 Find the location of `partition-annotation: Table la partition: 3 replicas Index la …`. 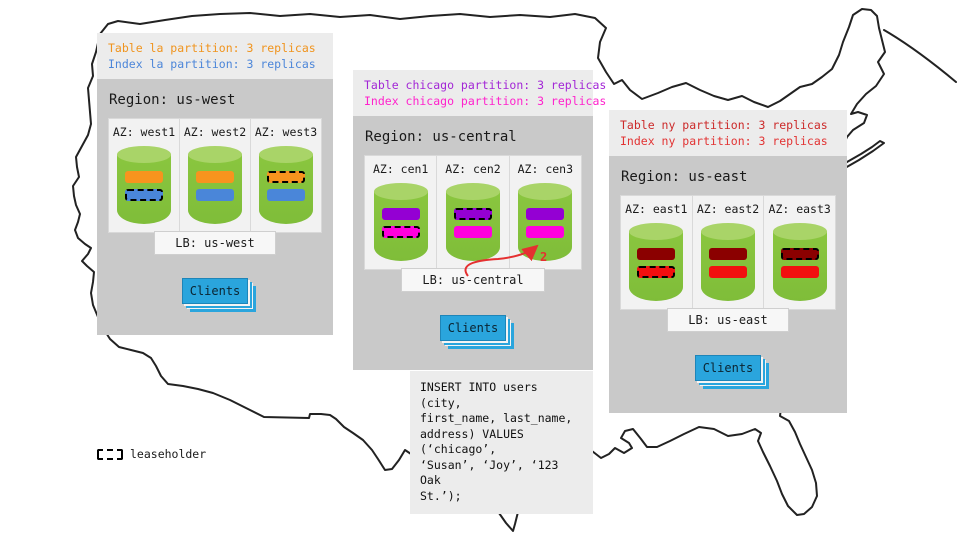

partition-annotation: Table la partition: 3 replicas Index la … is located at coordinates (215, 56).